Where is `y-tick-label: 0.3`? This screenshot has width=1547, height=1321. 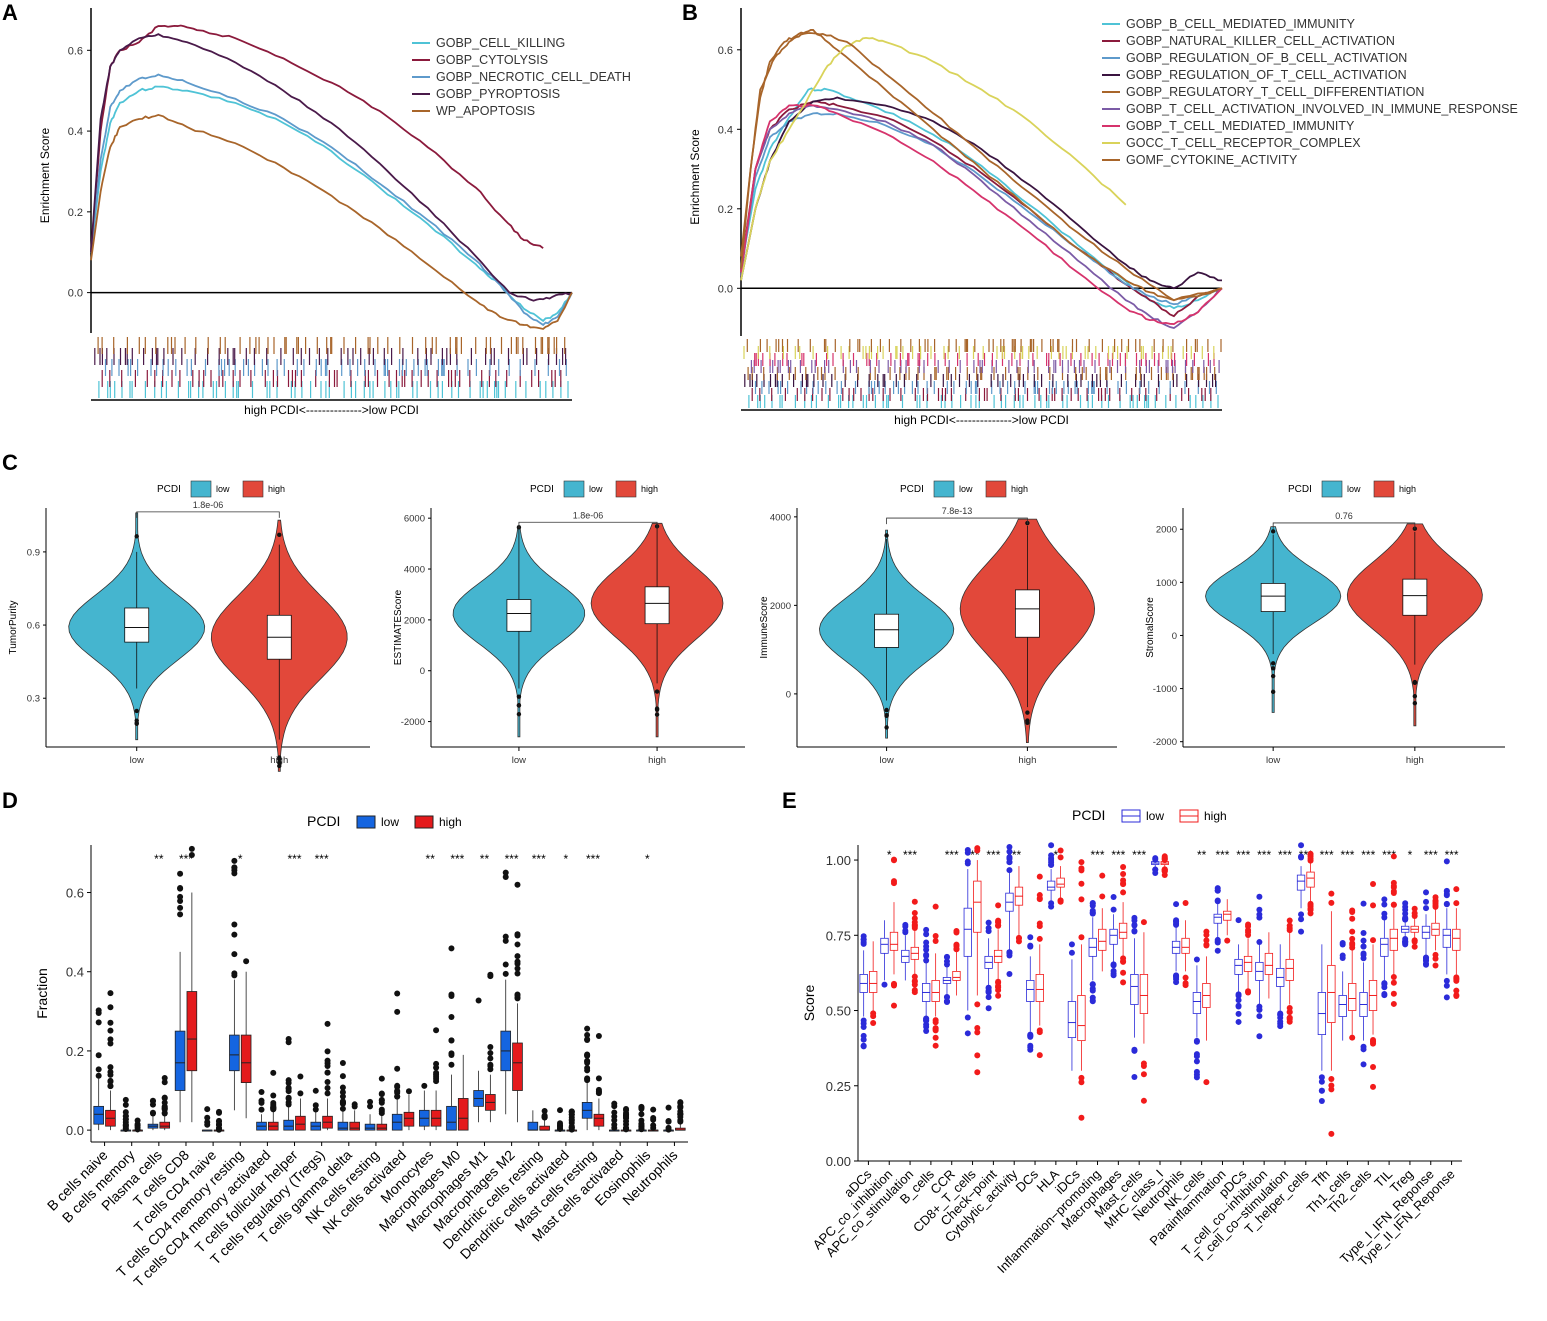
y-tick-label: 0.3 is located at coordinates (33, 699).